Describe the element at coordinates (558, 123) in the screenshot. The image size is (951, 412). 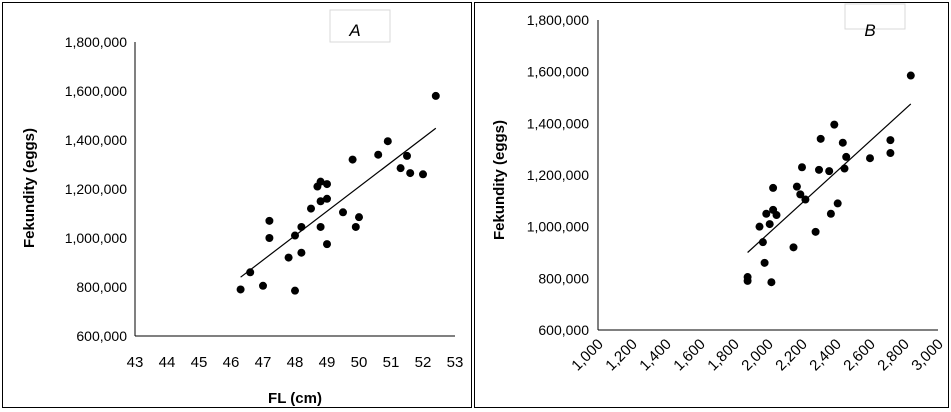
I see `panel-b-y-tick-label: 1,400,000` at that location.